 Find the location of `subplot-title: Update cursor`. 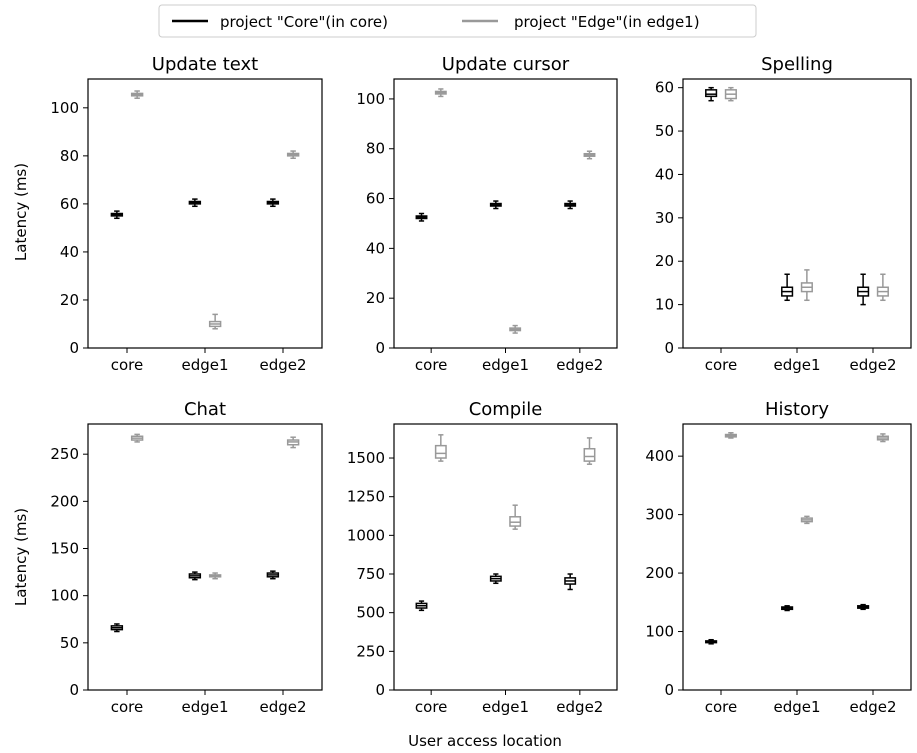

subplot-title: Update cursor is located at coordinates (506, 64).